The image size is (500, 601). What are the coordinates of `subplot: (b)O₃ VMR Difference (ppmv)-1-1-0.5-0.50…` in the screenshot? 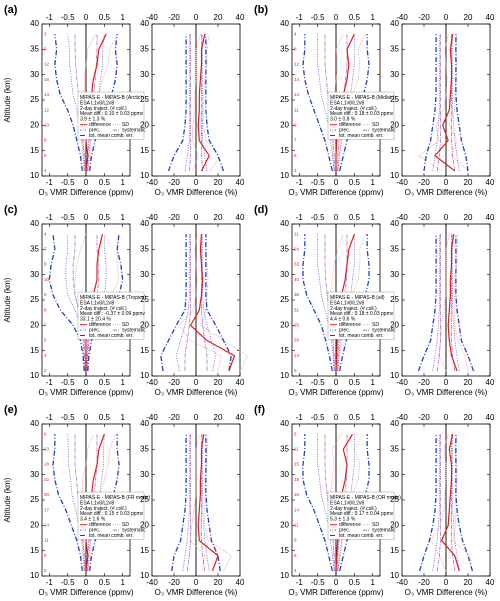 It's located at (325, 100).